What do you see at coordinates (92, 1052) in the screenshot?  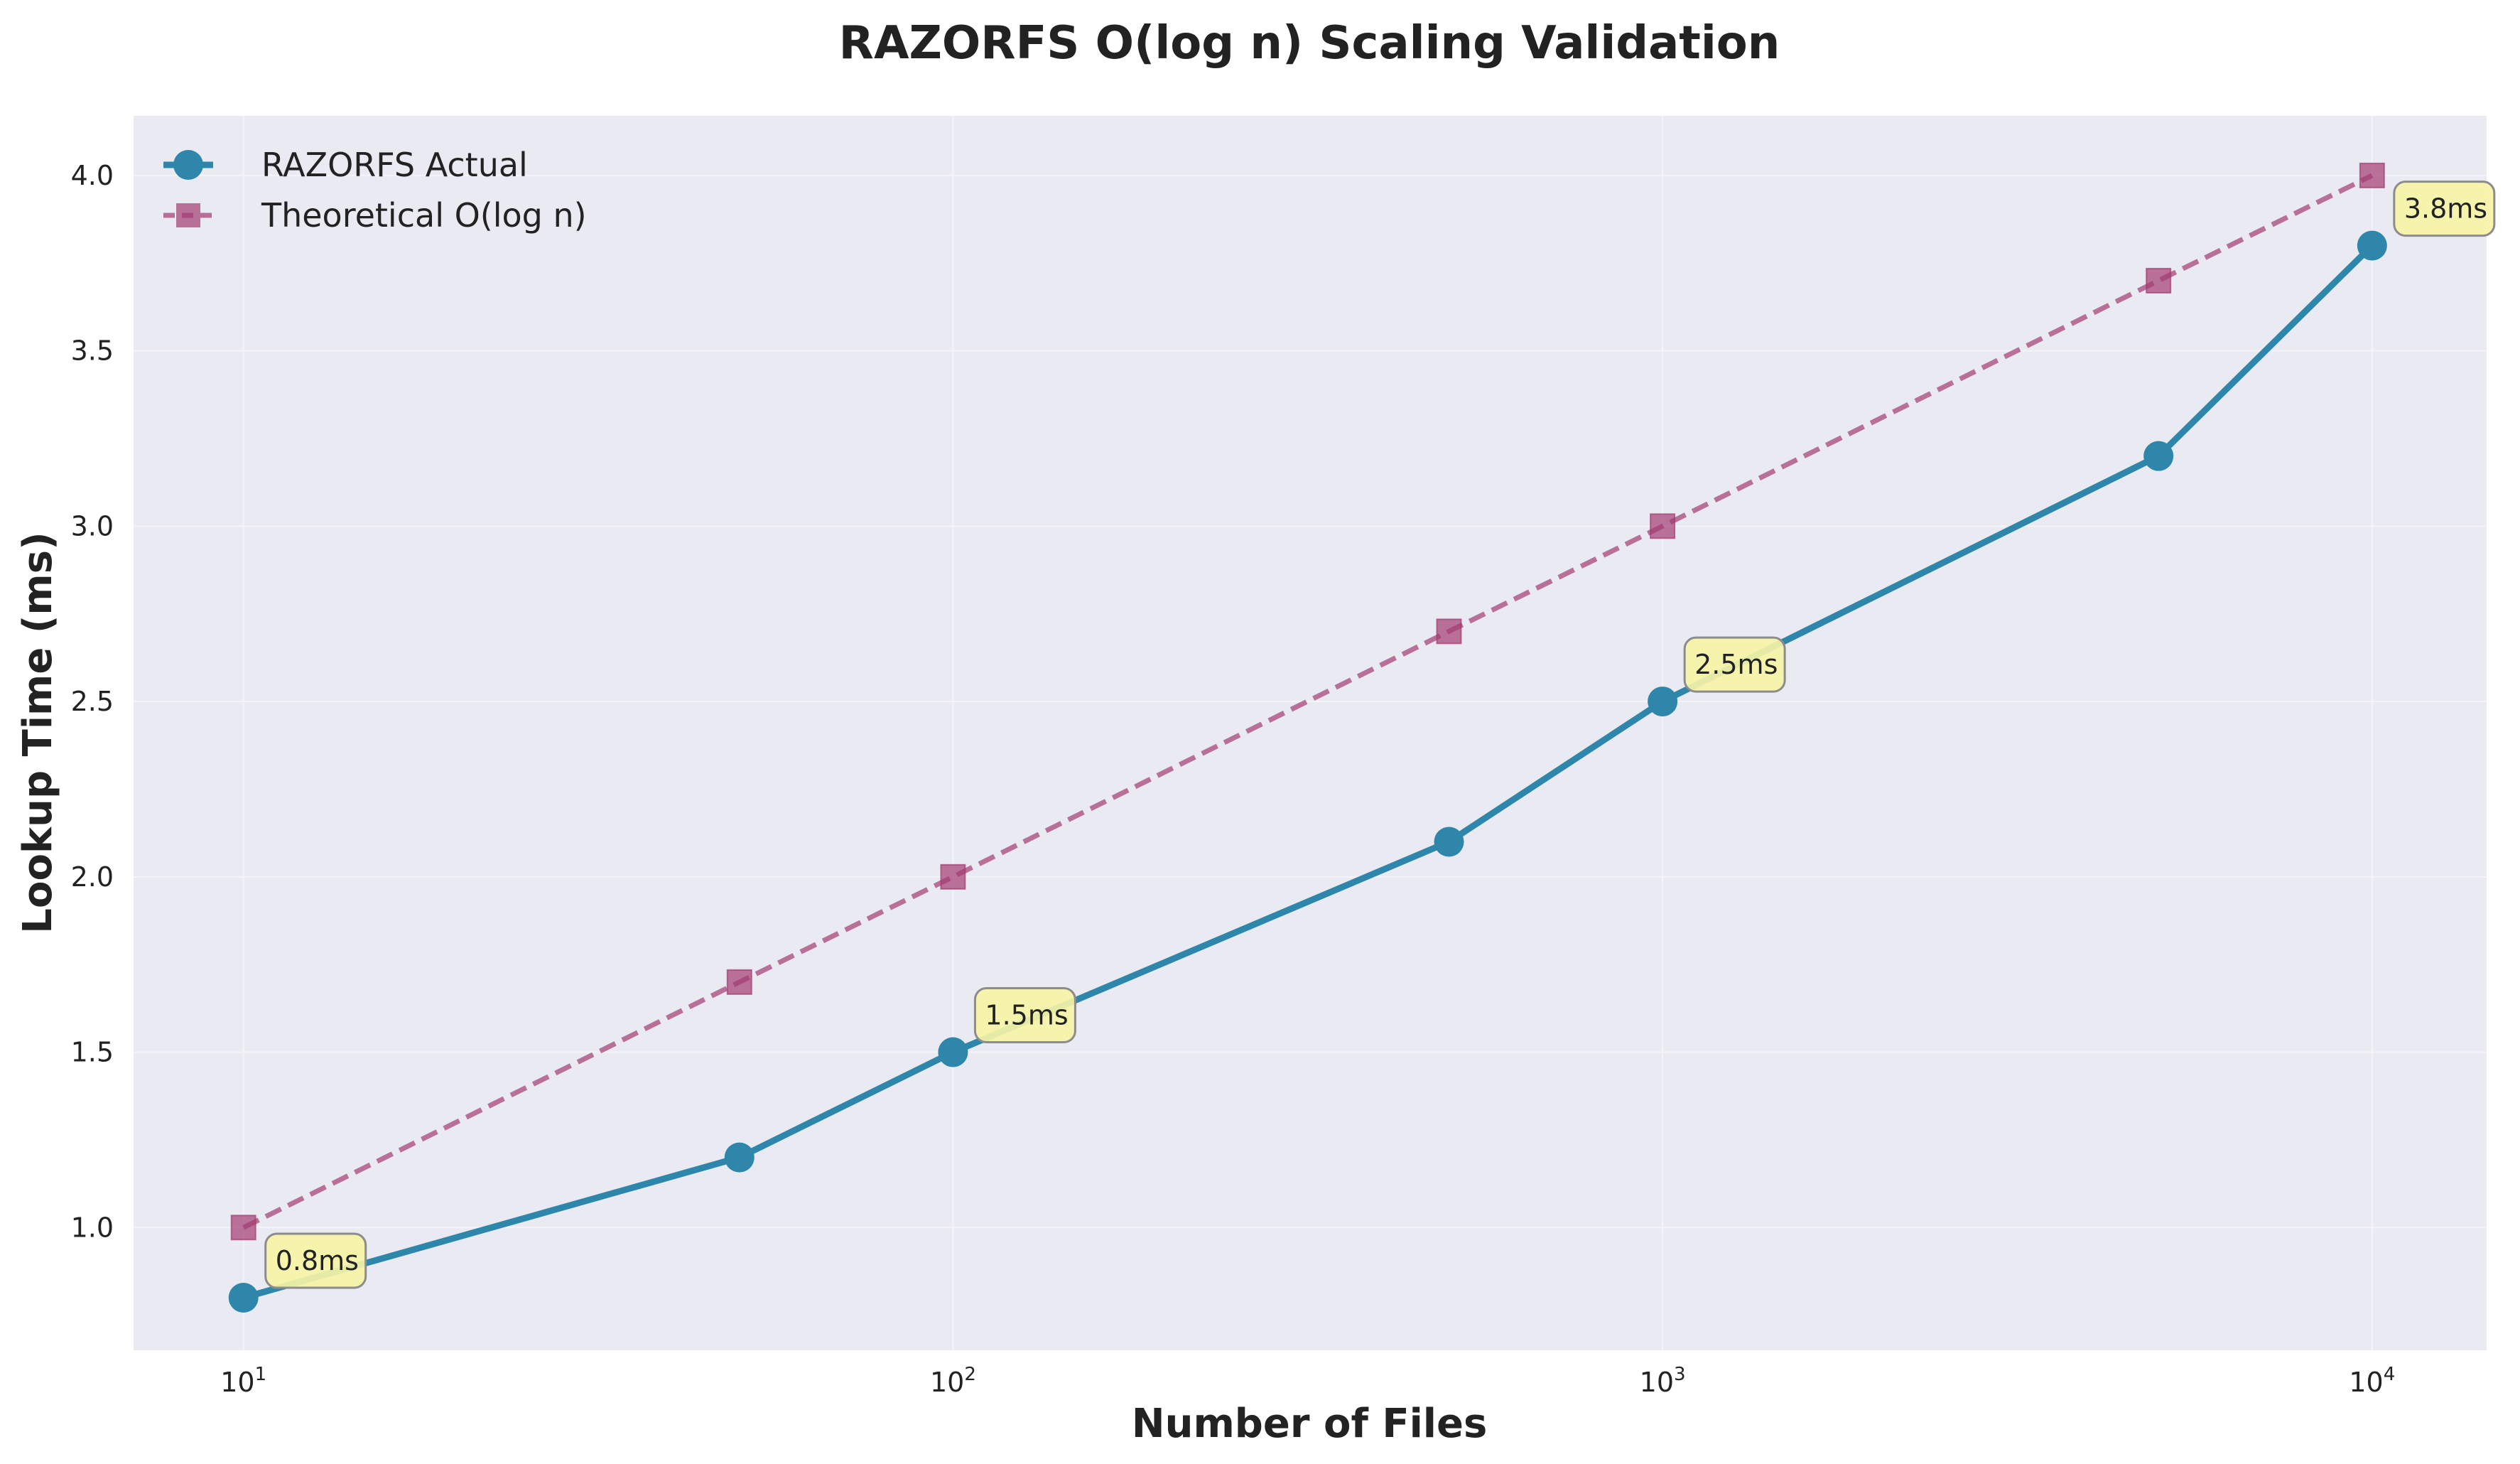 I see `y-tick-label: 1.5` at bounding box center [92, 1052].